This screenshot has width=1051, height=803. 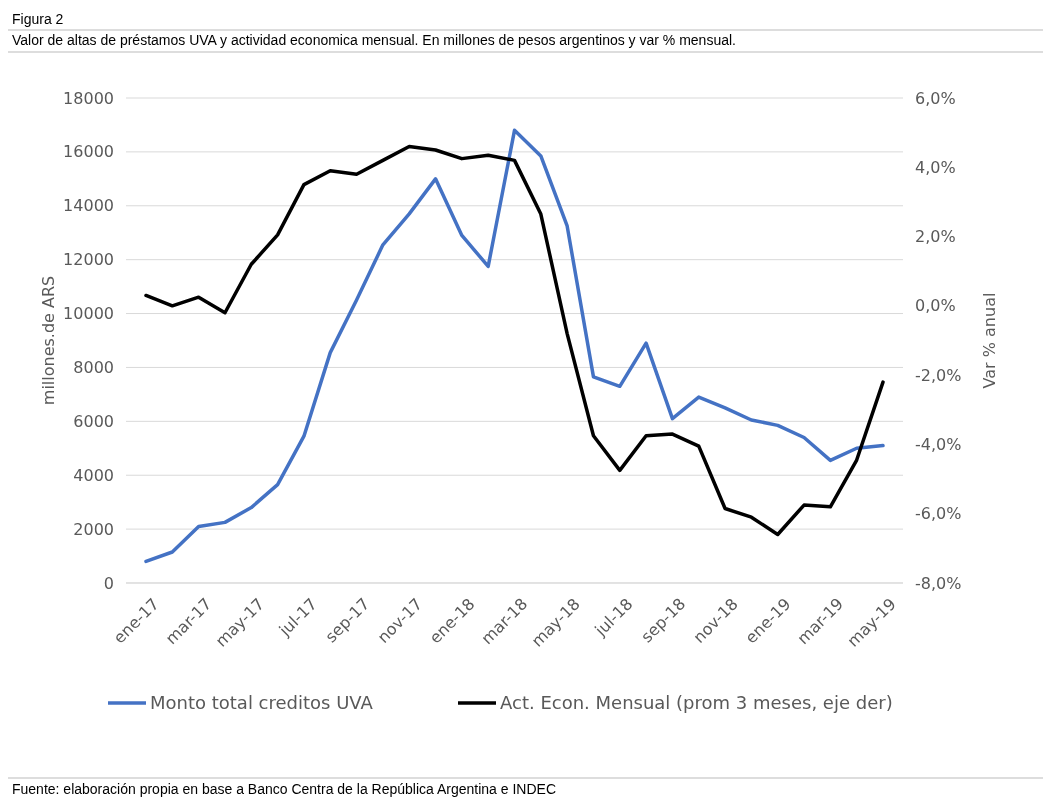 What do you see at coordinates (88, 314) in the screenshot?
I see `y-tick-label: 10000` at bounding box center [88, 314].